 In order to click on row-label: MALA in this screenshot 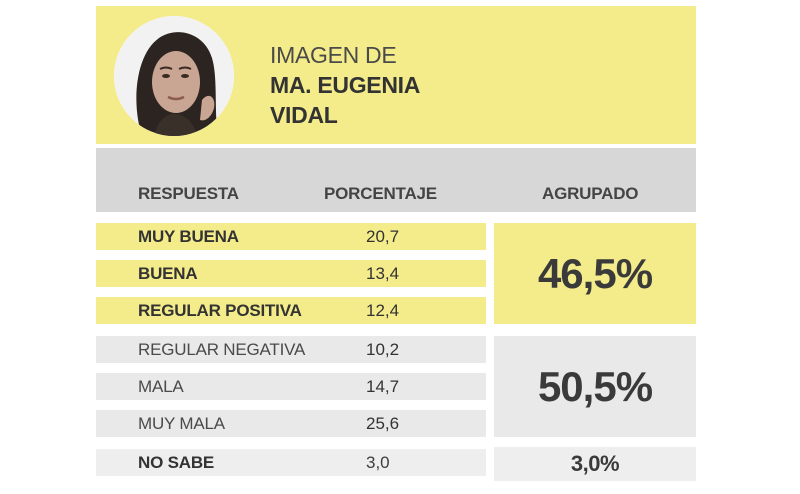, I will do `click(161, 386)`.